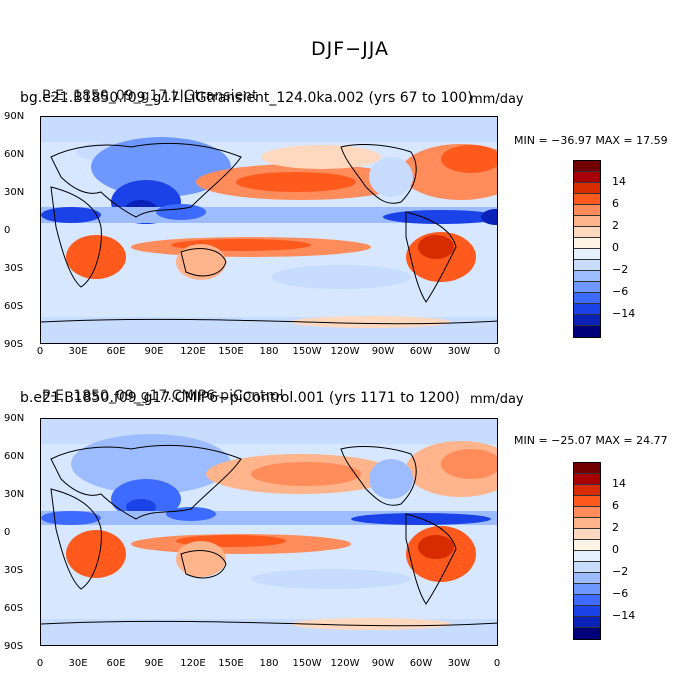 The image size is (700, 700). Describe the element at coordinates (14, 646) in the screenshot. I see `panel-2-lat-tick: 90S` at that location.